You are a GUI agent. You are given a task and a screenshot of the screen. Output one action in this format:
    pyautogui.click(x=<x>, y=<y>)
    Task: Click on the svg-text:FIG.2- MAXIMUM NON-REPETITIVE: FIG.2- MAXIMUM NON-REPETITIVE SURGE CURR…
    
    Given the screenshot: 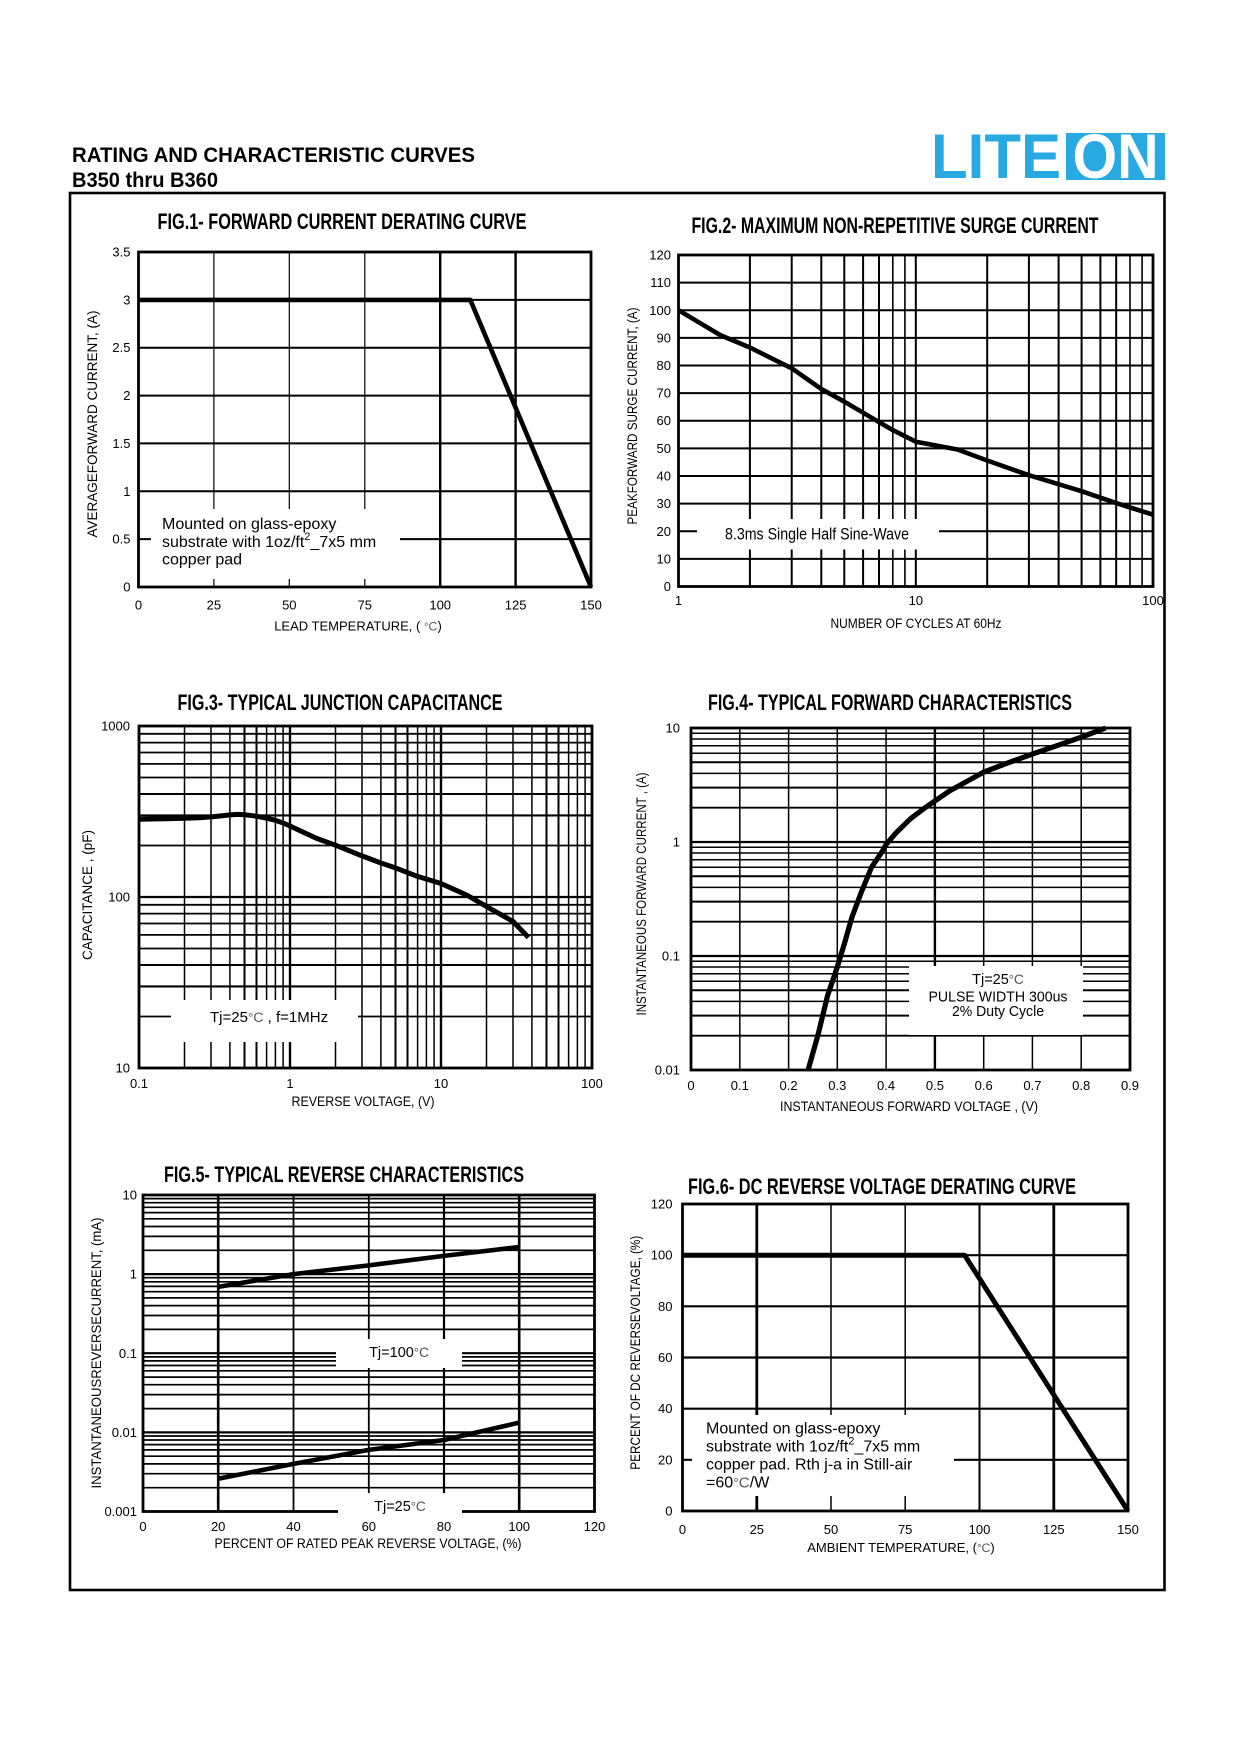 What is the action you would take?
    pyautogui.click(x=895, y=225)
    